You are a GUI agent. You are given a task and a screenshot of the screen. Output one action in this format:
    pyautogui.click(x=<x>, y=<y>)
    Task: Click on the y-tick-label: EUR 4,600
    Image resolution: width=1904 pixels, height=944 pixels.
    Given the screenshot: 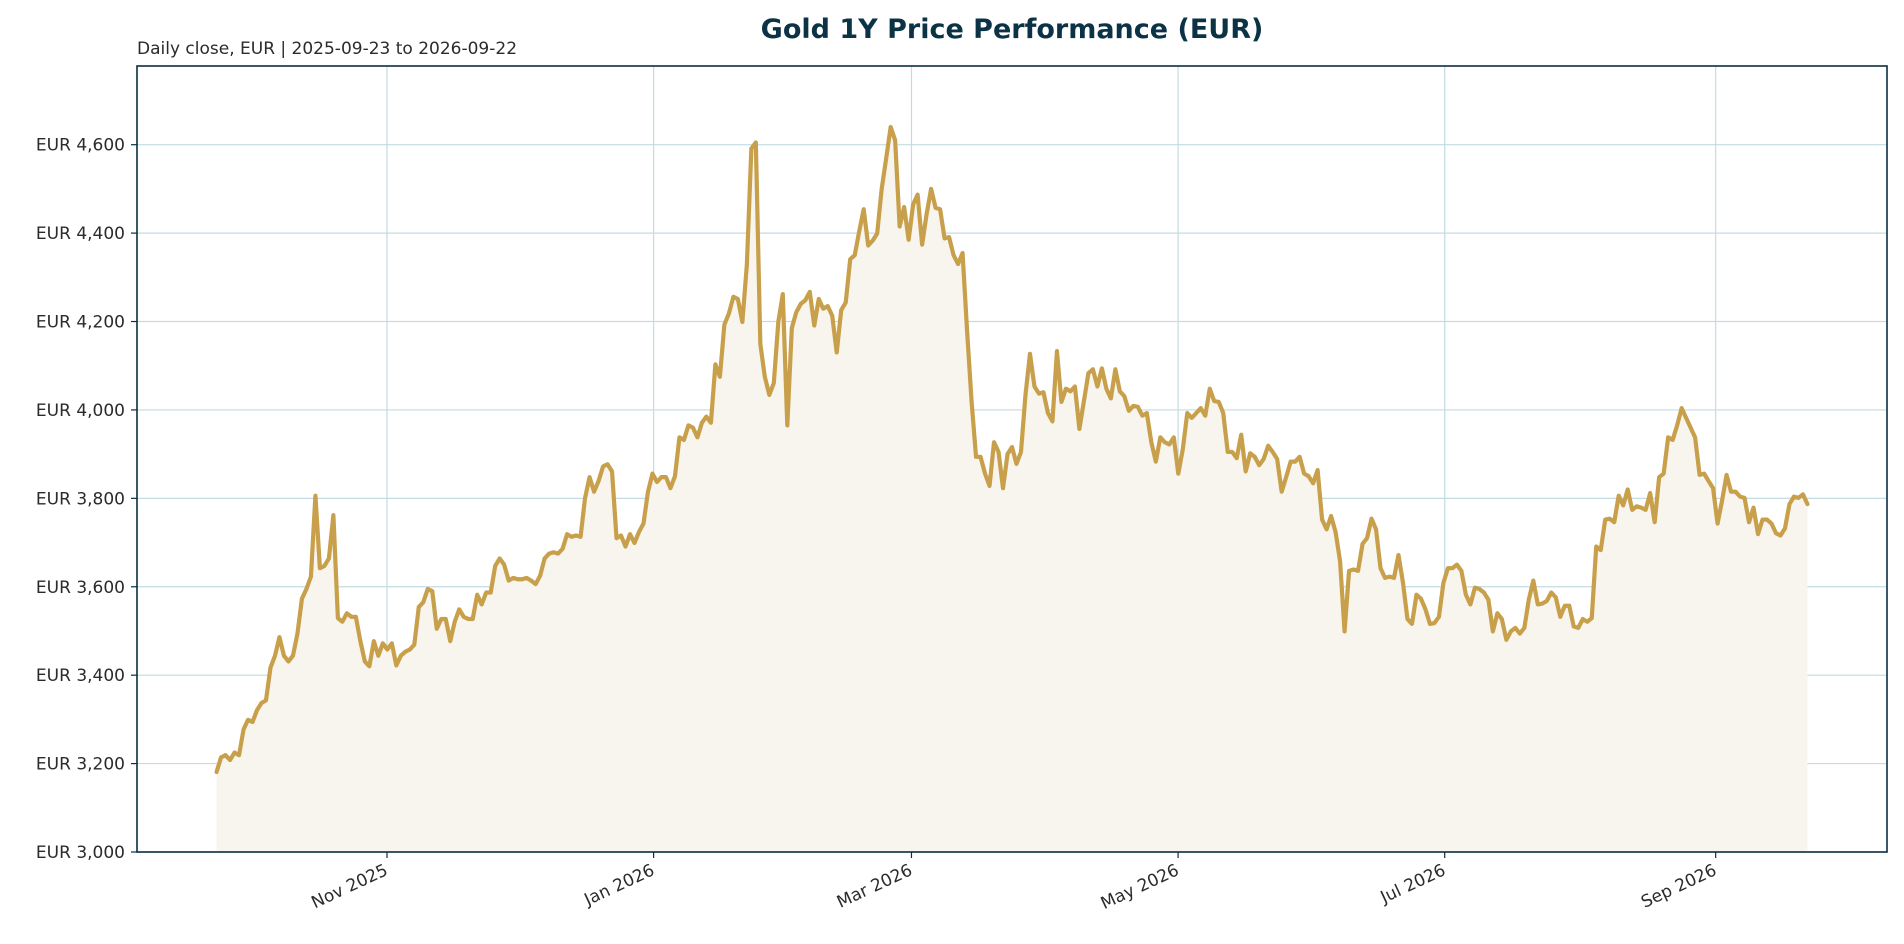 What is the action you would take?
    pyautogui.click(x=80, y=146)
    